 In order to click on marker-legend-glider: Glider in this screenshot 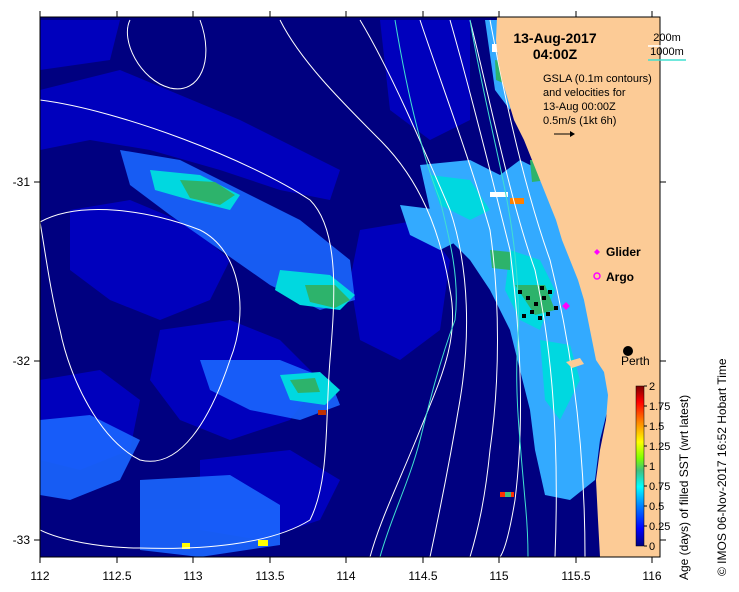, I will do `click(623, 252)`.